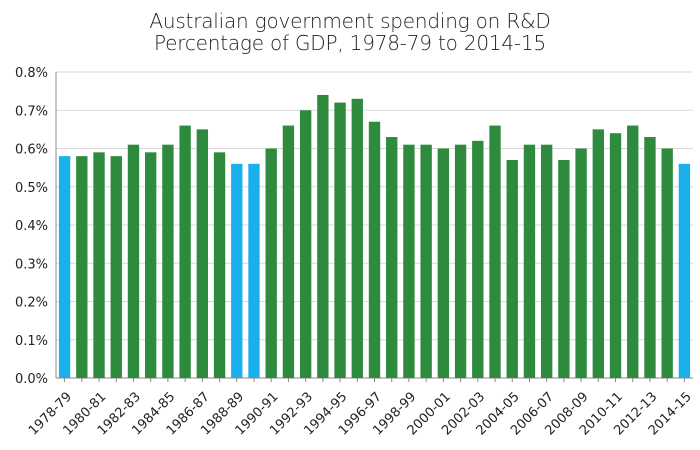 The height and width of the screenshot is (450, 700). I want to click on y-tick-label: 0.3%, so click(31, 264).